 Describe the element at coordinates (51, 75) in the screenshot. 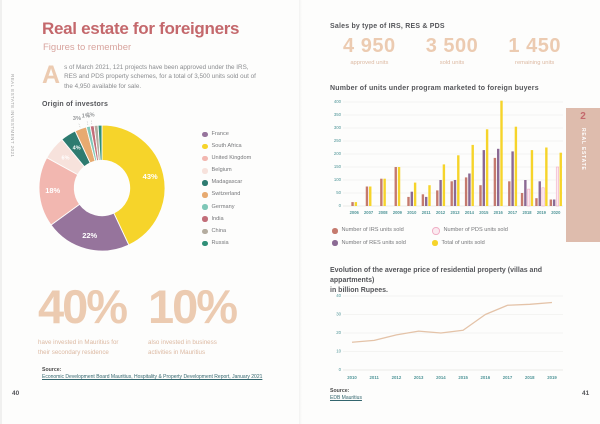

I see `dropcap-letter: A` at that location.